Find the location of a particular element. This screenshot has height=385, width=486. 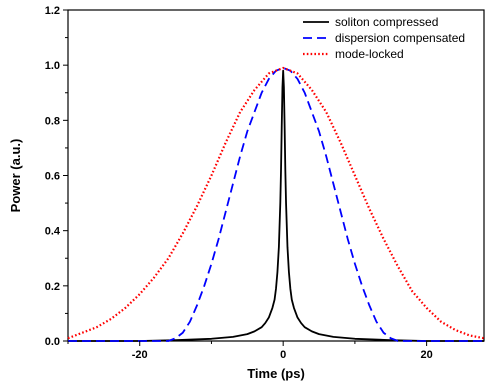

x-tick-label: 20 is located at coordinates (426, 355).